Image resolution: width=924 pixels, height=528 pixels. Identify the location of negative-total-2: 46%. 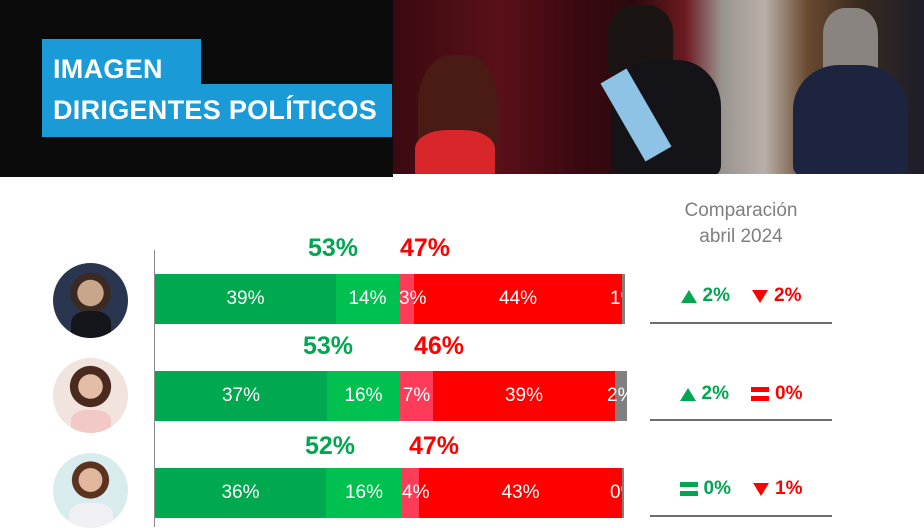
(439, 346).